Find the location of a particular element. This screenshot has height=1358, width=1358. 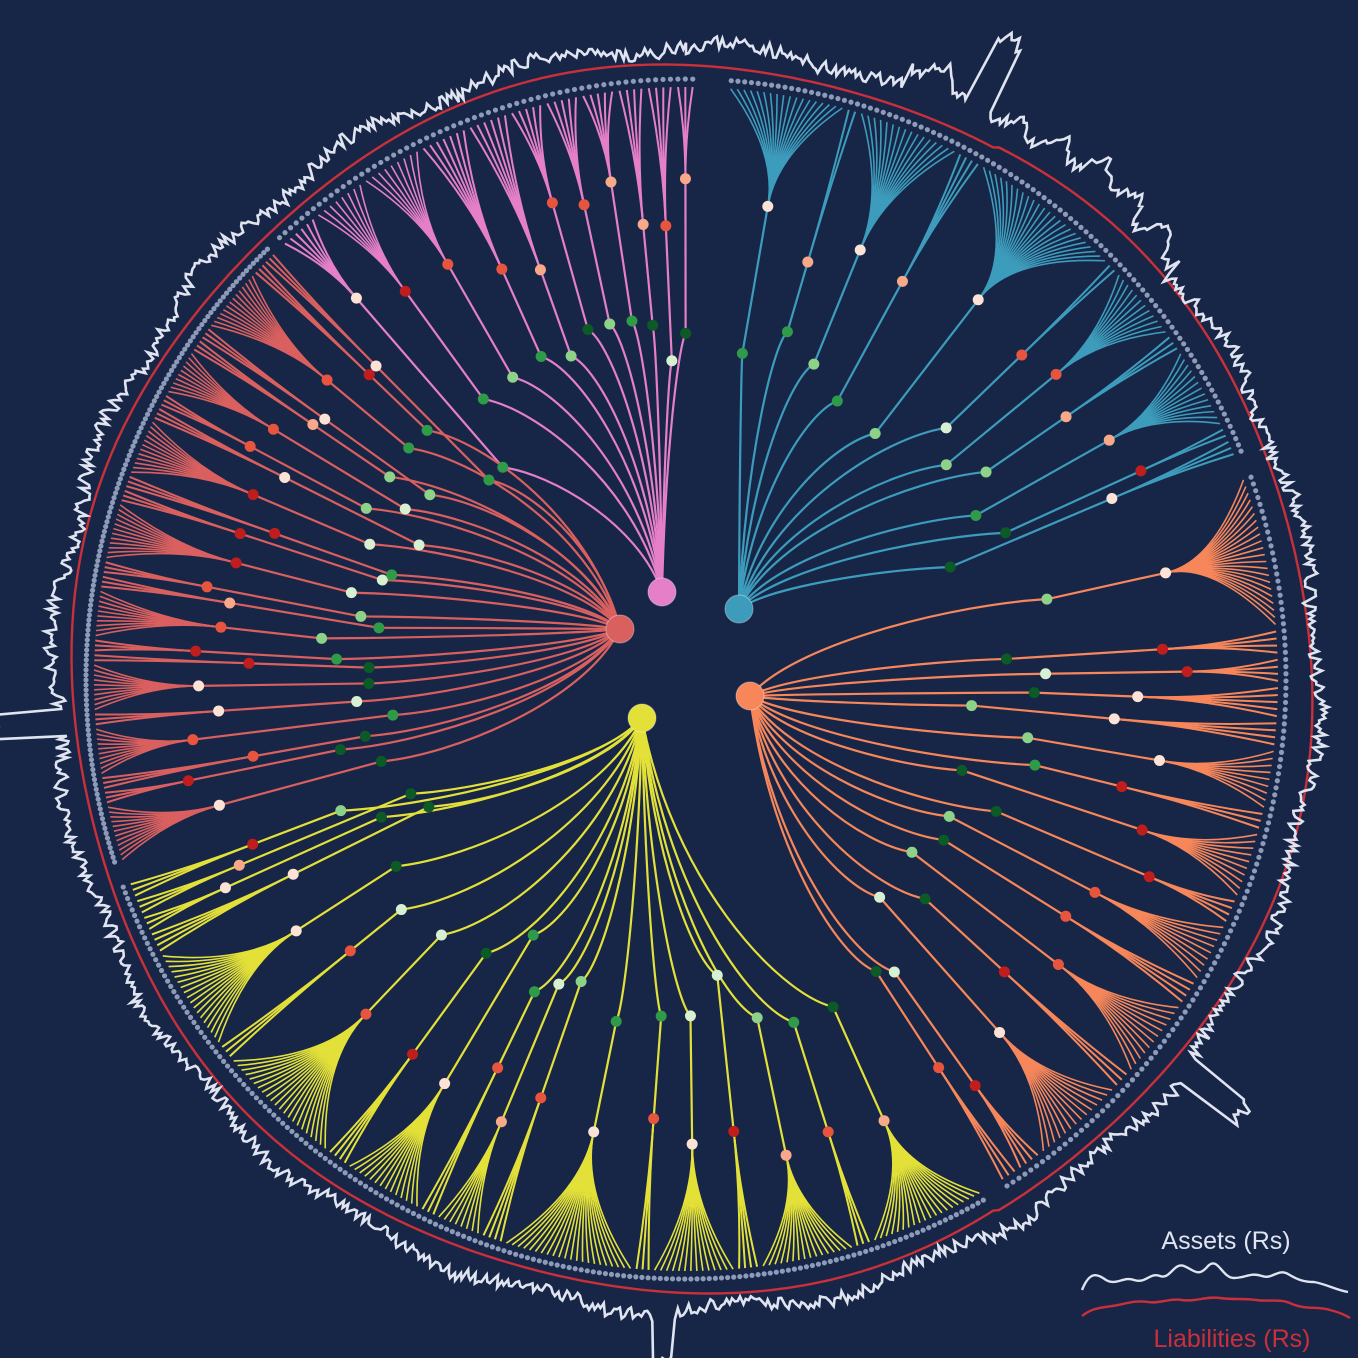

legend: Assets (Rs) Liabilities (Rs) is located at coordinates (1215, 1290).